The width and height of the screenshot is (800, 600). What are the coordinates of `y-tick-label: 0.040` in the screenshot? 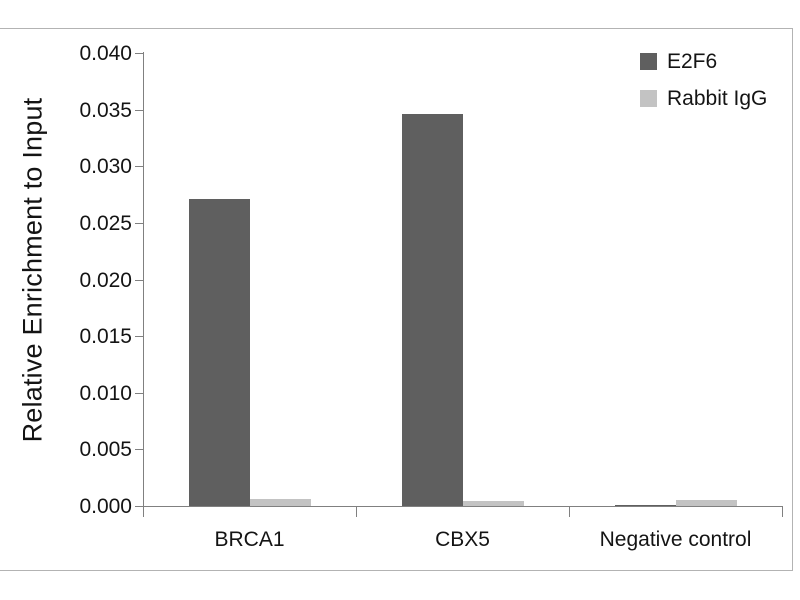 It's located at (105, 53).